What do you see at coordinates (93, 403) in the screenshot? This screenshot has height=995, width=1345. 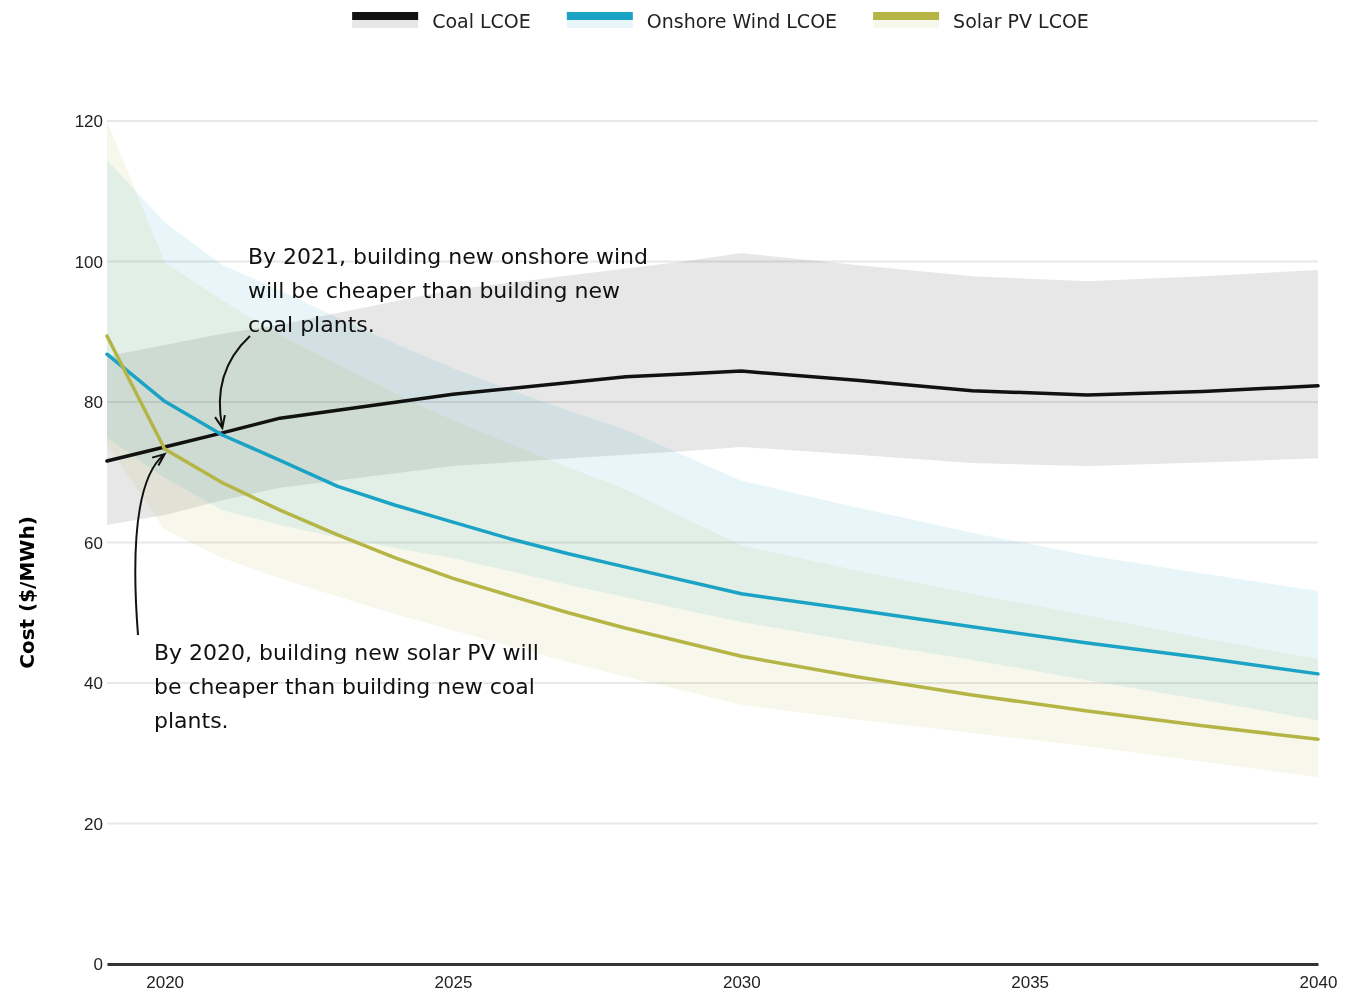 I see `y-tick-label: 80` at bounding box center [93, 403].